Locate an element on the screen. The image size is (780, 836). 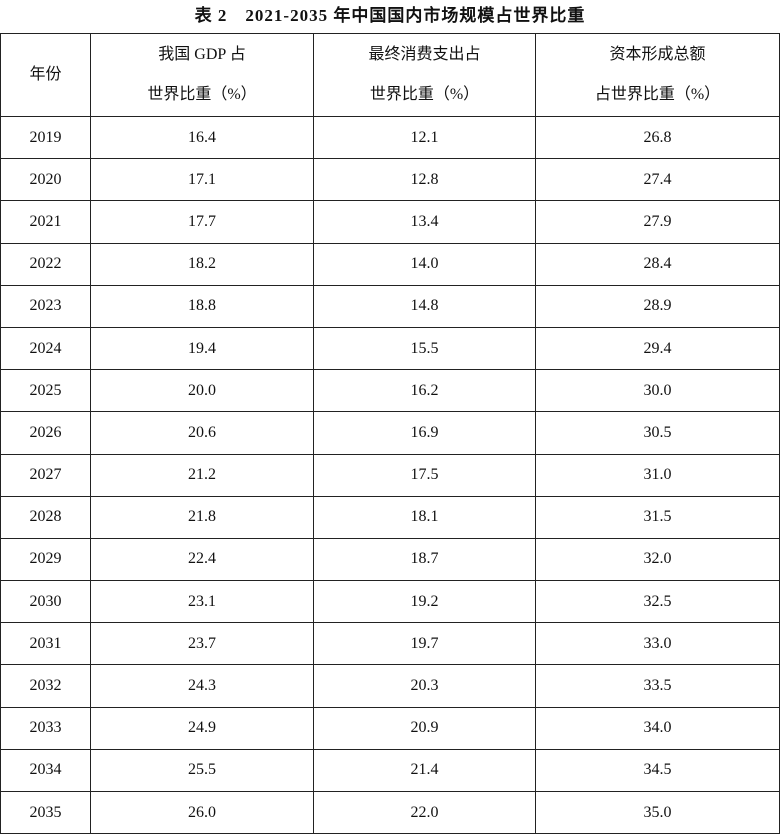
value-cell: 29.4 is located at coordinates (657, 348).